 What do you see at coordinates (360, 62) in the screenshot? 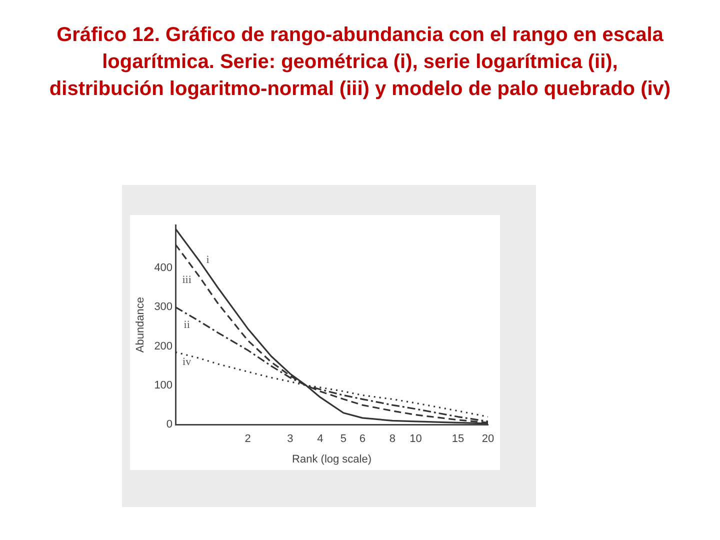
I see `chart-title: Gráfico 12. Gráfico de rango-abundancia con el rango en escala logarítmica. Serie: geométrica (i), serie logarítmica (ii), distribución logaritmo-normal (iii) y modelo de palo quebrado (iv)` at bounding box center [360, 62].